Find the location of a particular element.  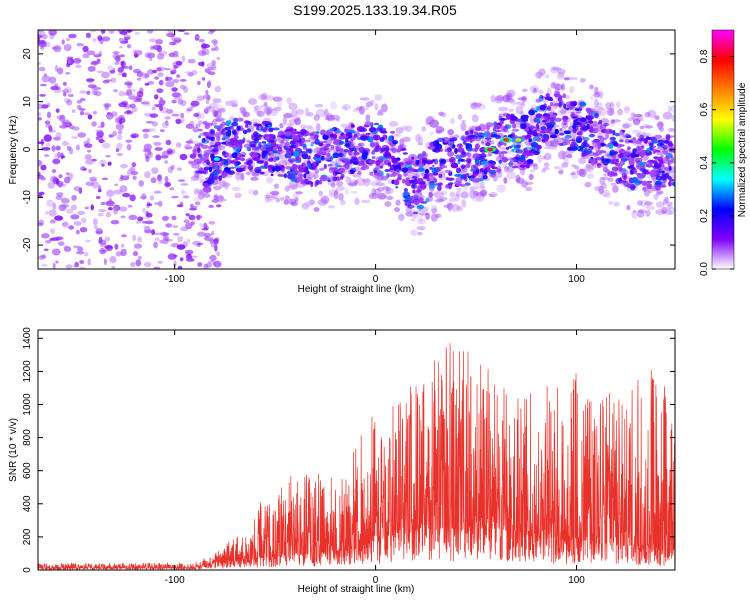

y-tick-label: -10 is located at coordinates (27, 197).